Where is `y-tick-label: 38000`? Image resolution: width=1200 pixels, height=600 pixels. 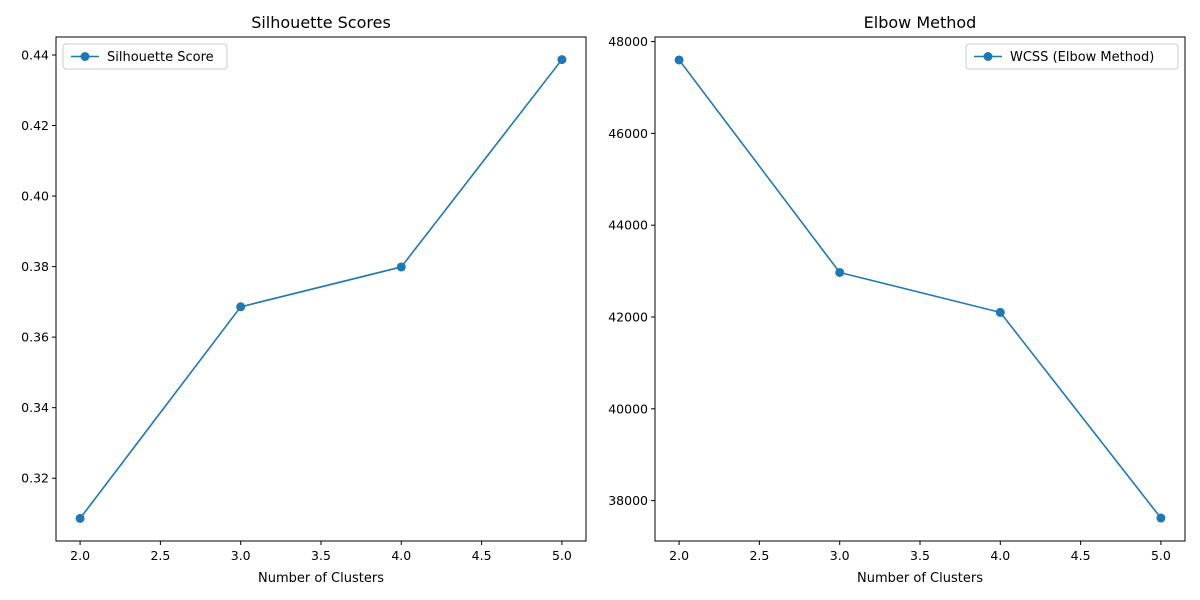
y-tick-label: 38000 is located at coordinates (628, 500).